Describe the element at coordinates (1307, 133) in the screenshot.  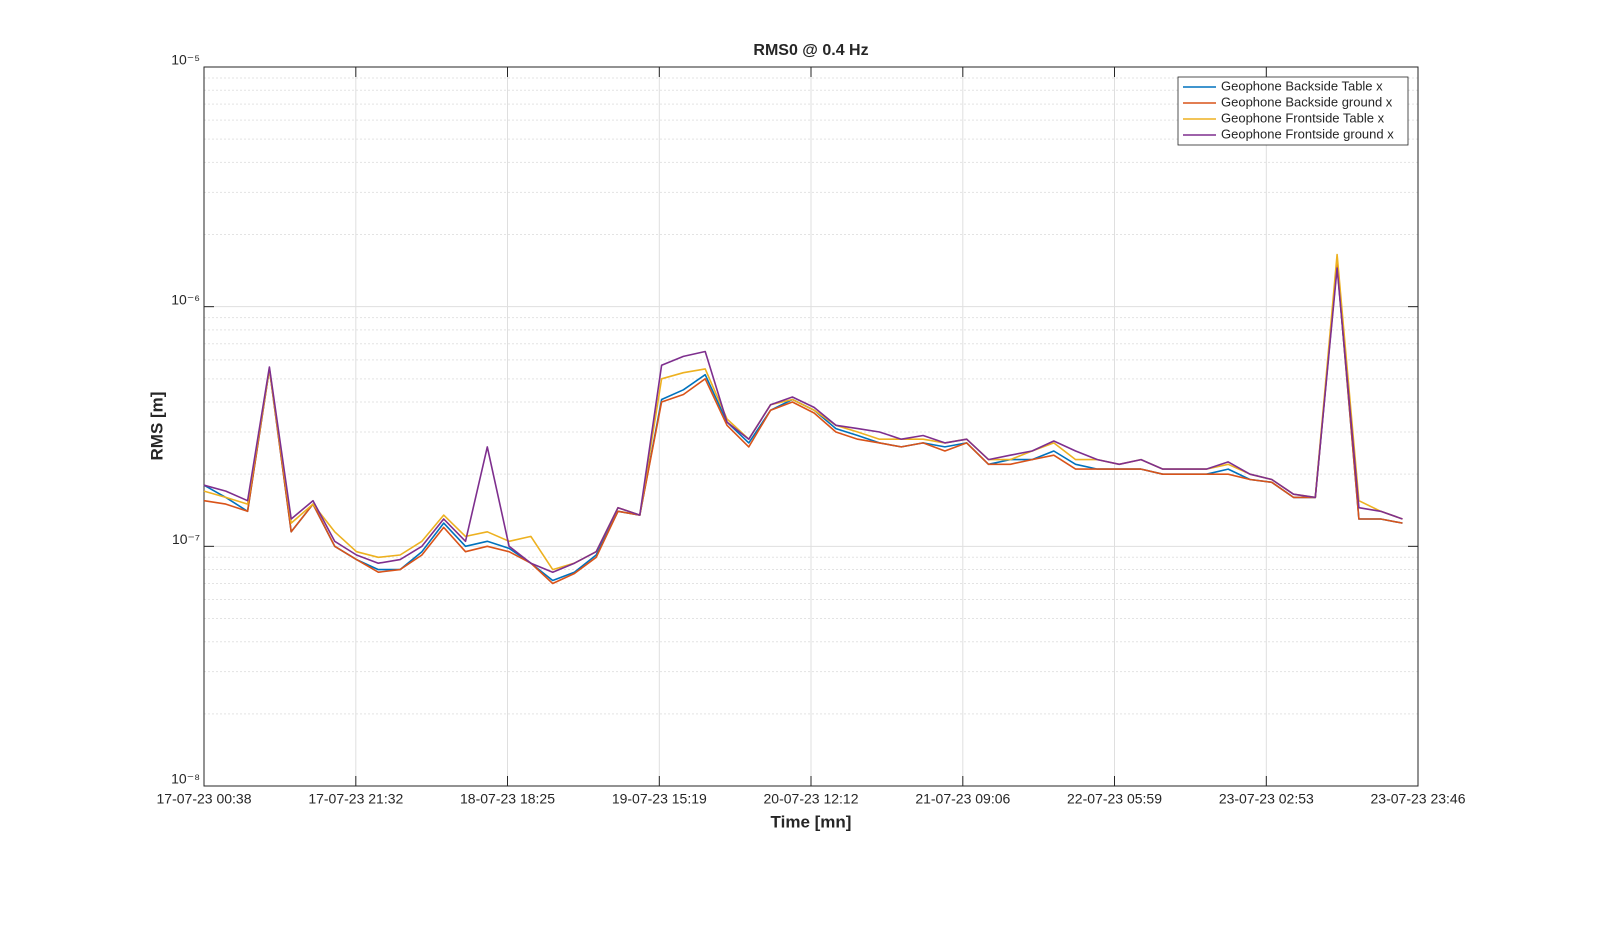
I see `legend-label: Geophone Frontside ground x` at that location.